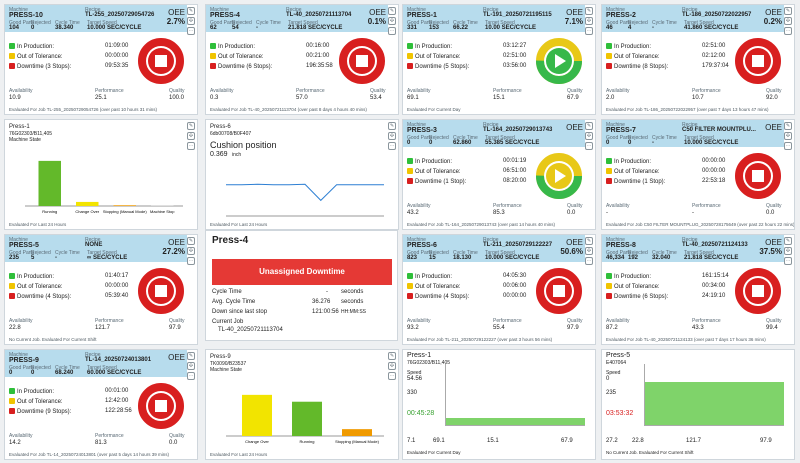 This screenshot has height=463, width=800. Describe the element at coordinates (770, 251) in the screenshot. I see `oee-value: 37.5%` at that location.